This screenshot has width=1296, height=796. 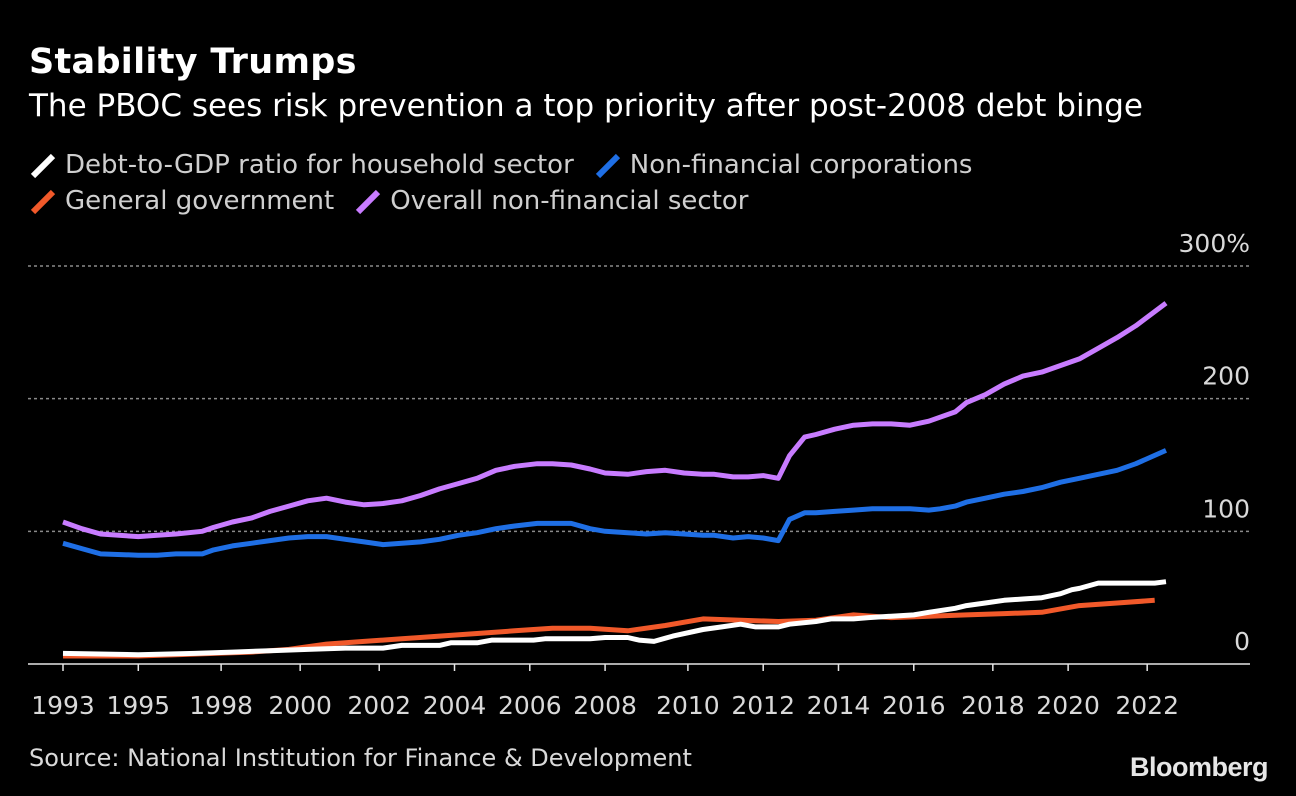 I want to click on x-tick-label: 2000, so click(x=300, y=705).